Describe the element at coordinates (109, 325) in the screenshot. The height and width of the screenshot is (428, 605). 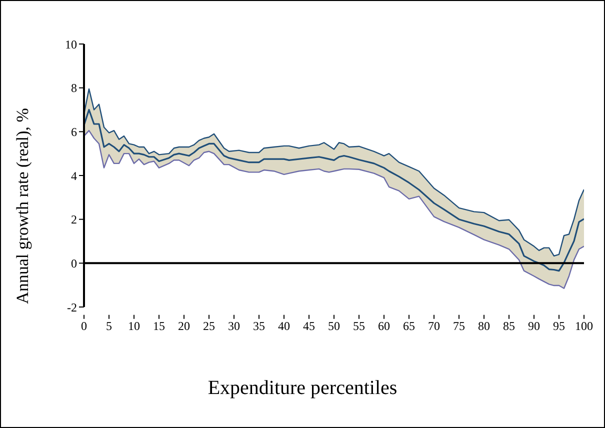
I see `x-tick-label: 5` at that location.